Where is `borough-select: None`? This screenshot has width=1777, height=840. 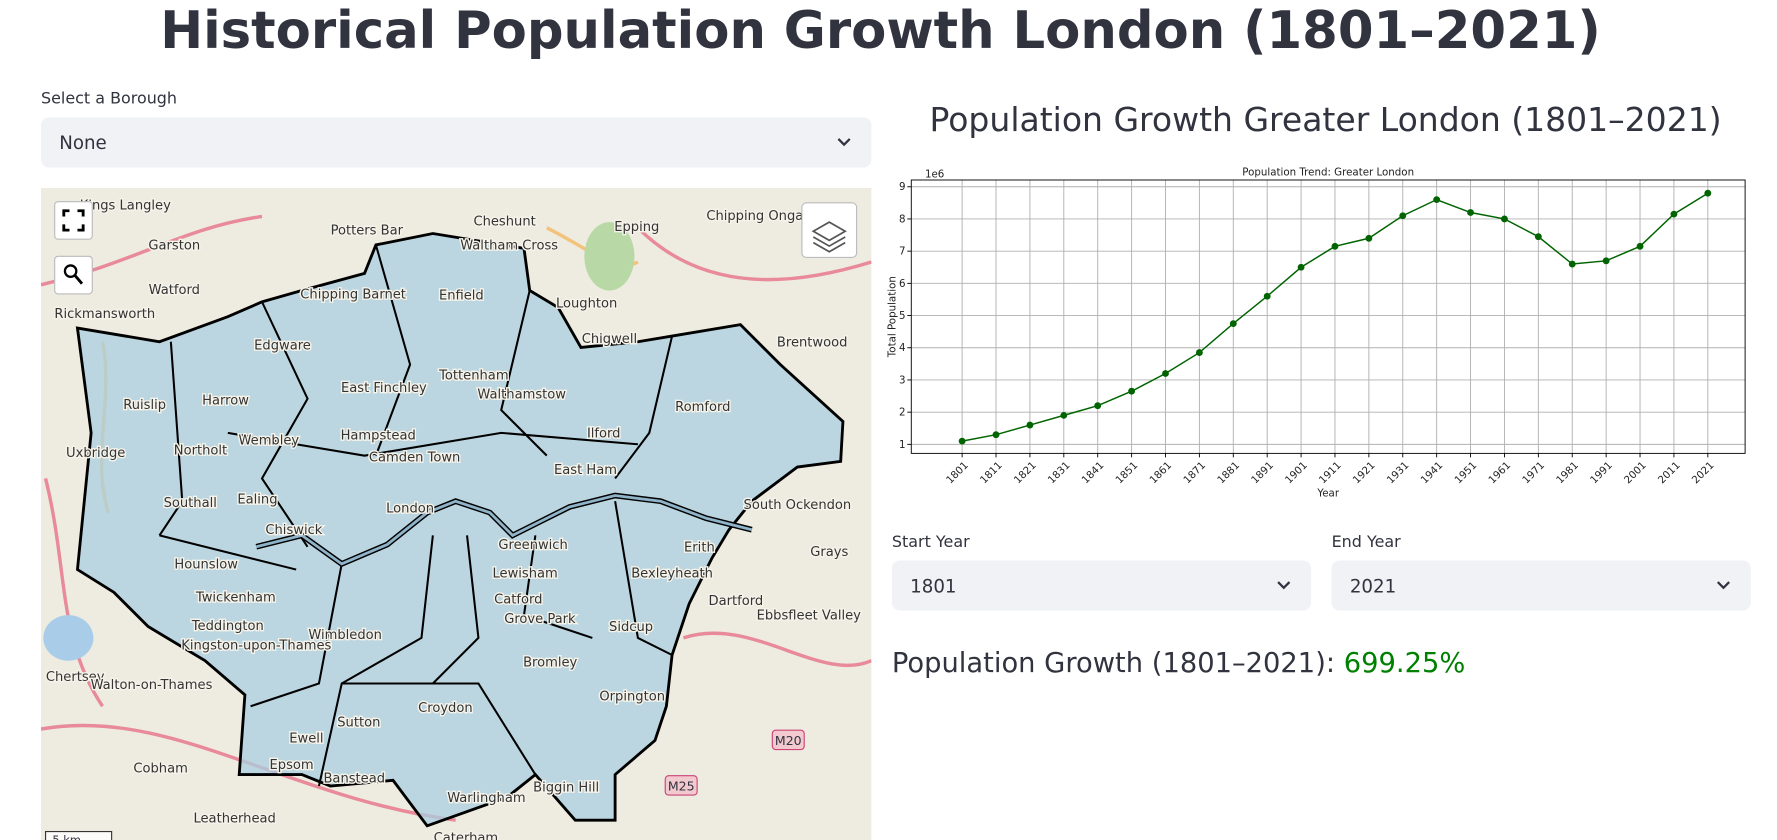 borough-select: None is located at coordinates (456, 142).